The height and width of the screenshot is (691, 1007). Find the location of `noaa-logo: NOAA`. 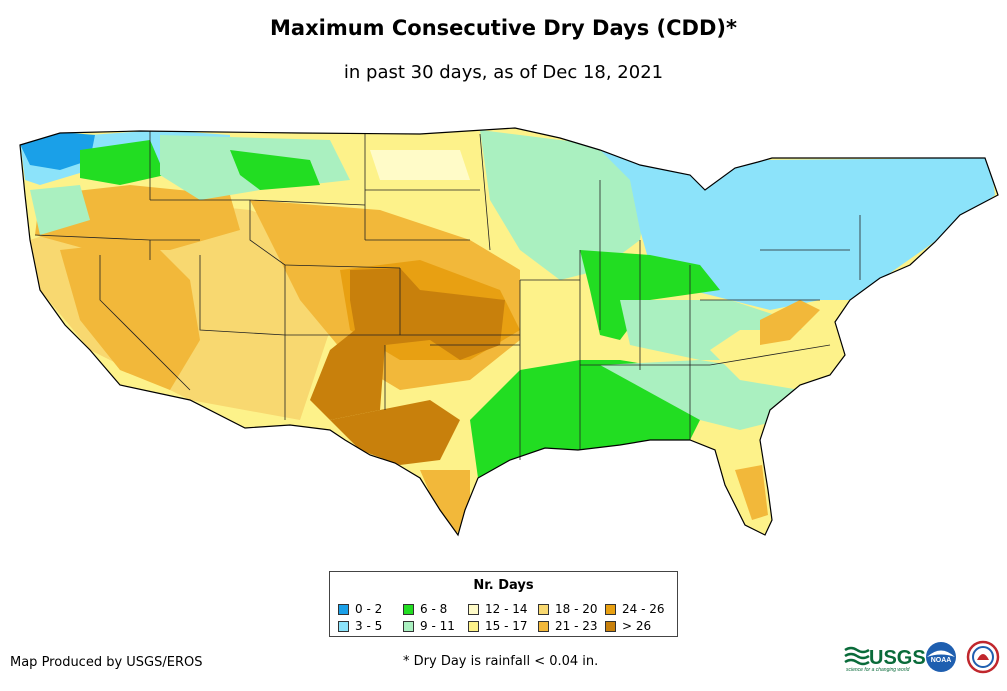

noaa-logo: NOAA is located at coordinates (941, 657).